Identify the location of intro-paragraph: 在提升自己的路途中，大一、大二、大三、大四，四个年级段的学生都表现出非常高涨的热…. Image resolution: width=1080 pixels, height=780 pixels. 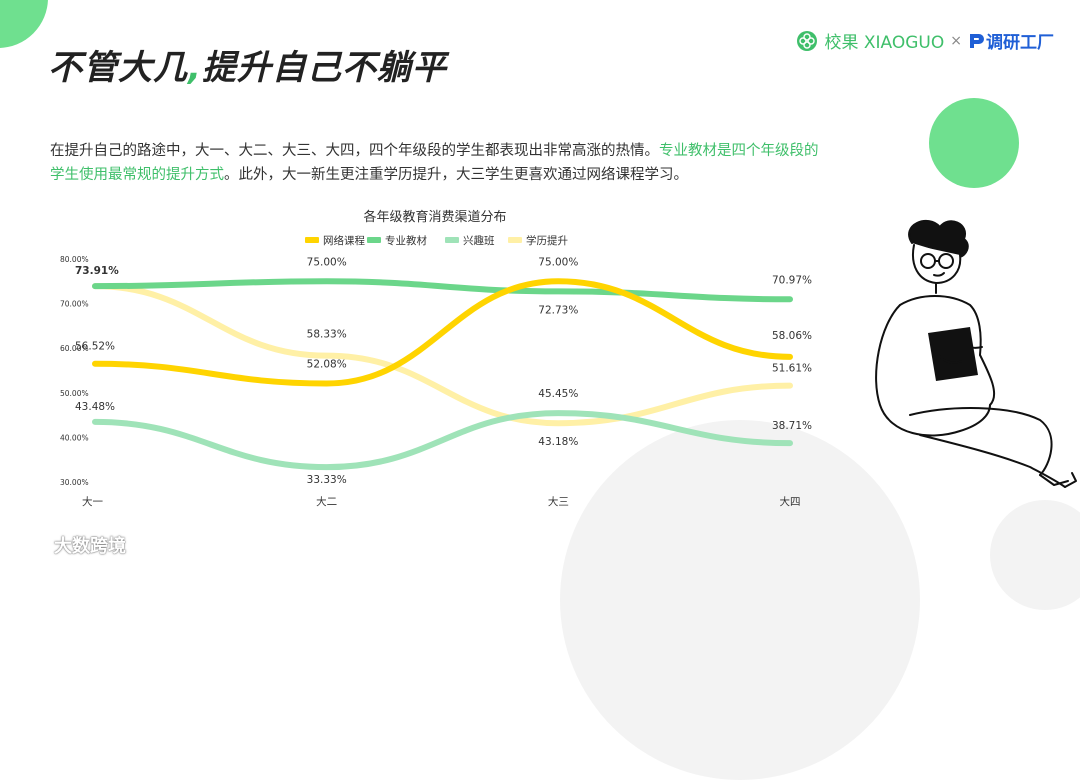
(434, 162).